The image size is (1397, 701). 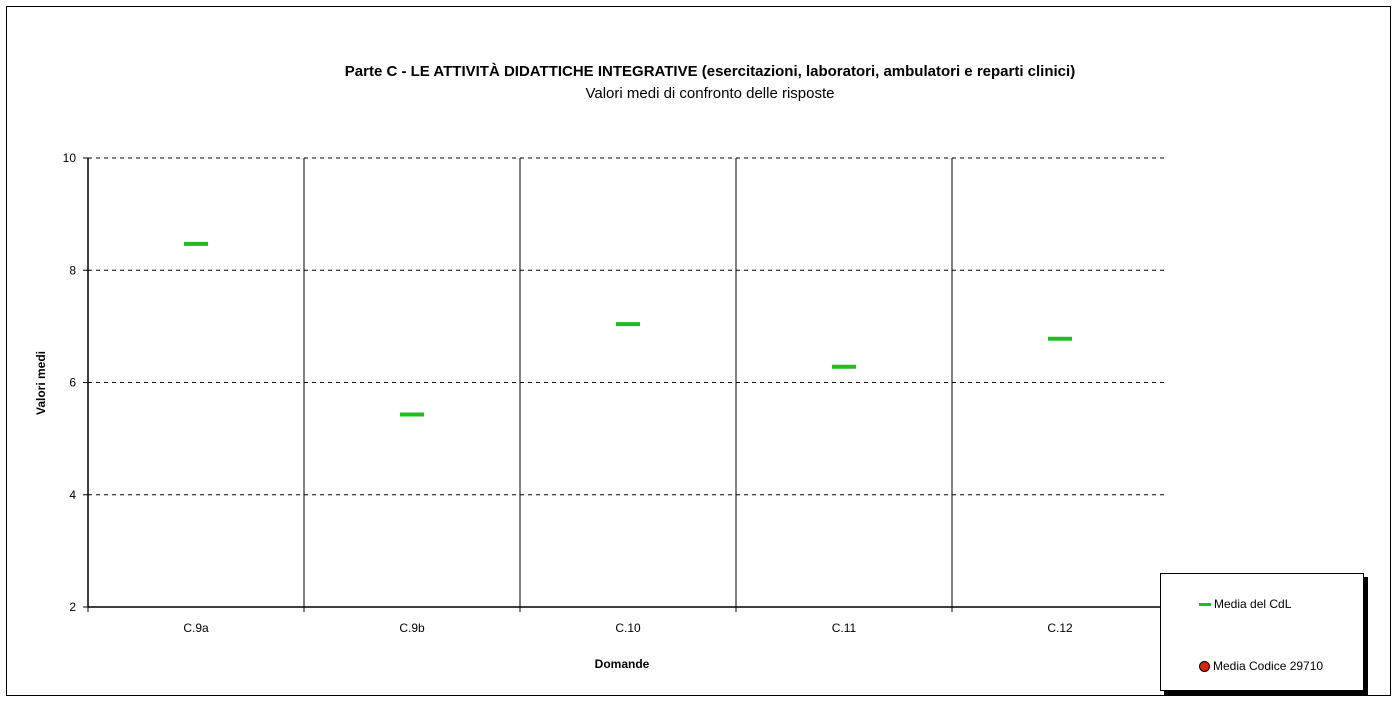 I want to click on legend-item-media-codice: Media Codice 29710, so click(x=1261, y=666).